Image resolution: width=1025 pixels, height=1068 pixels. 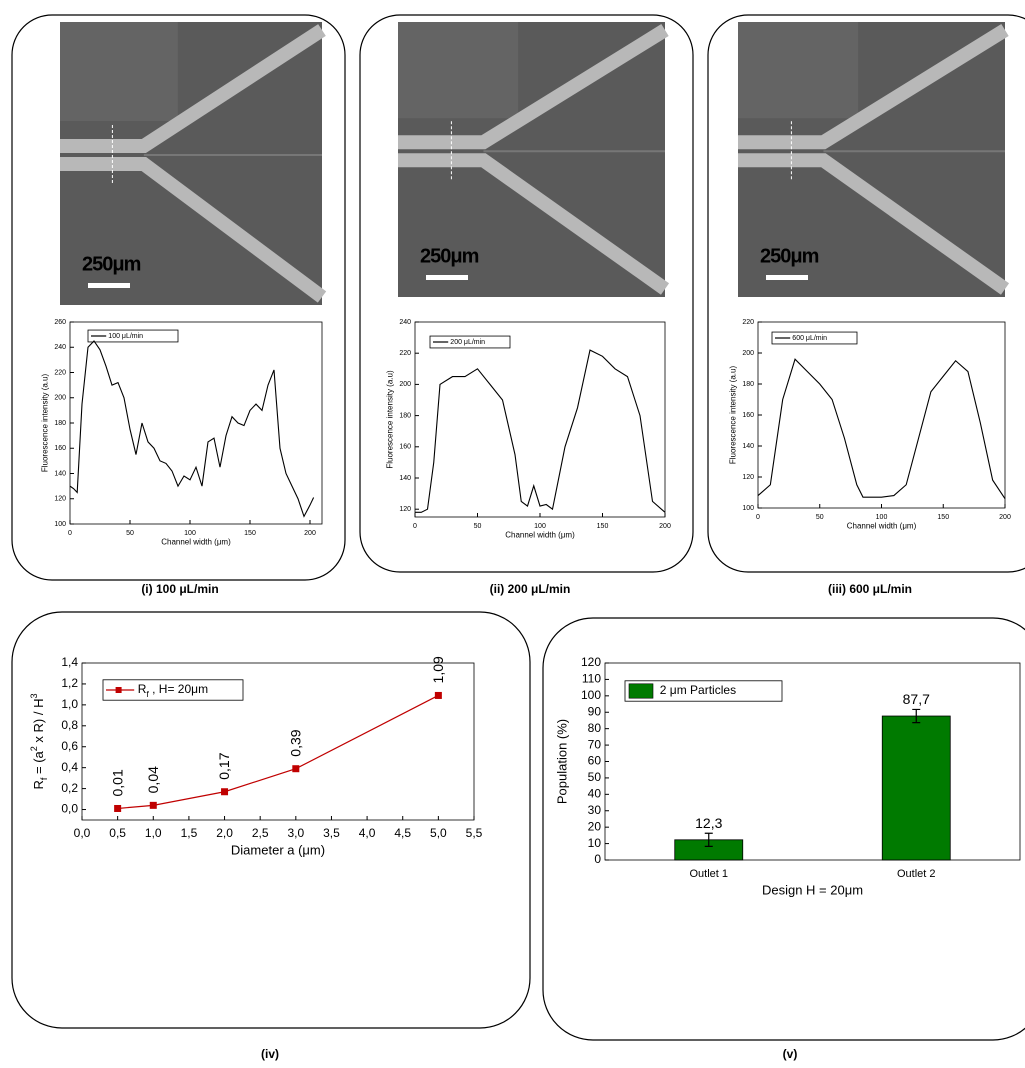 I want to click on x-tick-label: 3,5, so click(x=331, y=833).